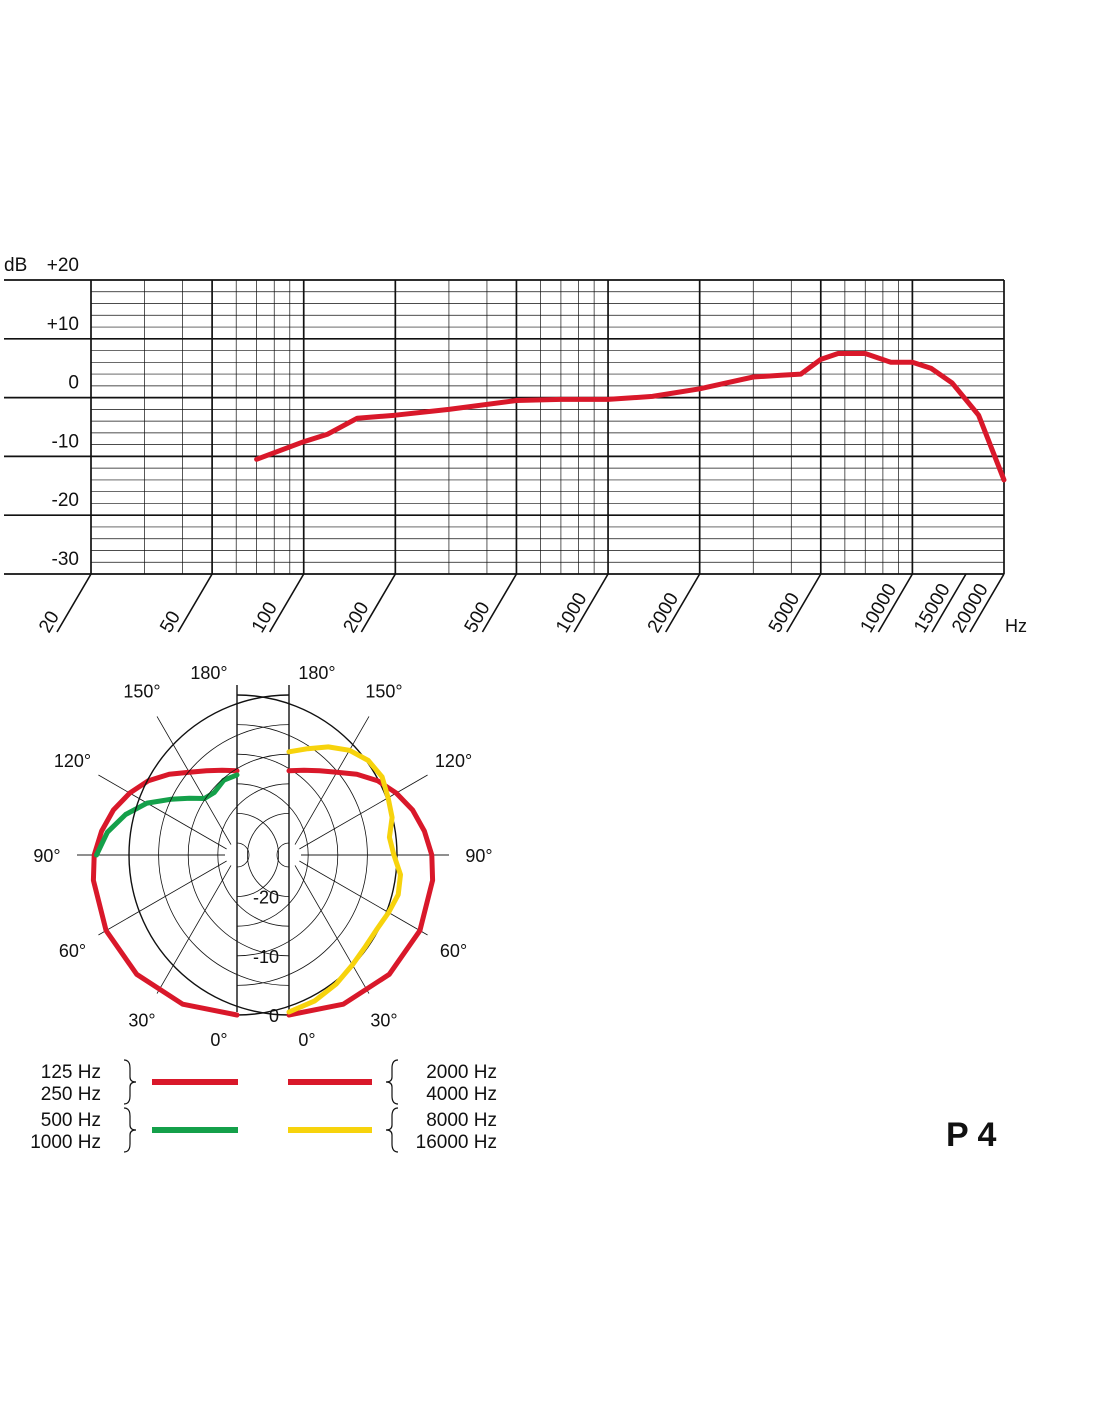 The width and height of the screenshot is (1100, 1422). I want to click on x-tick-label: 50, so click(170, 622).